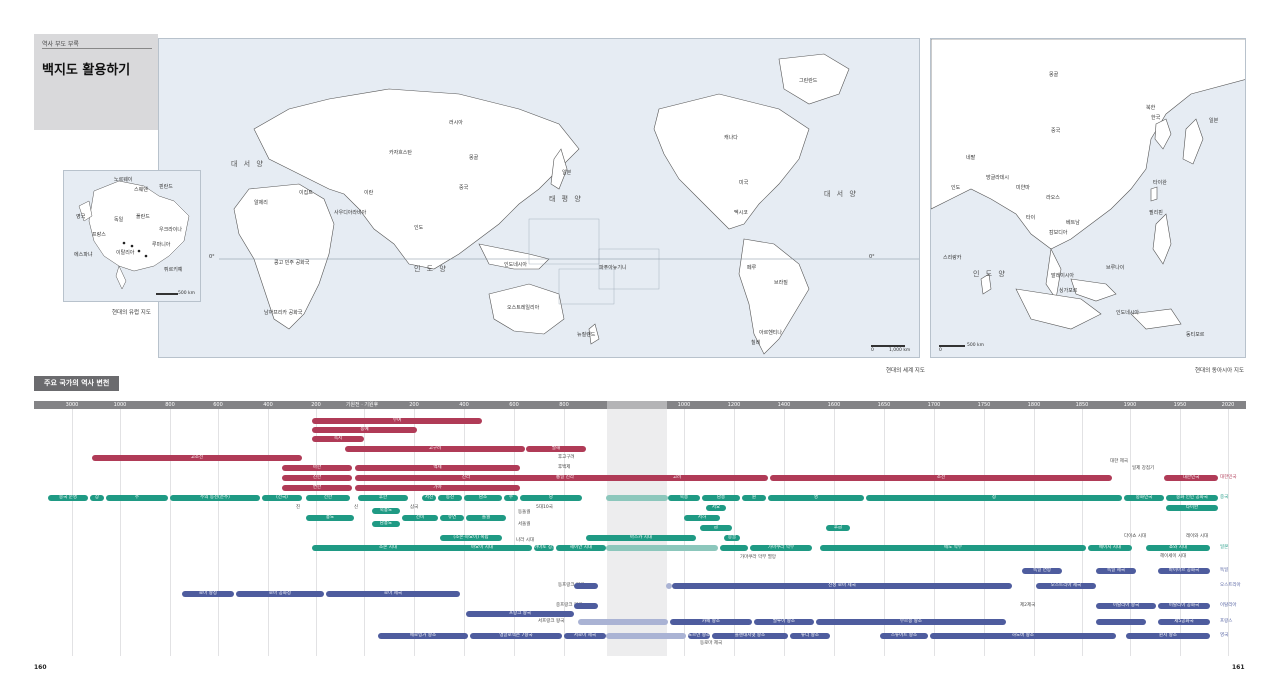 The height and width of the screenshot is (689, 1280). Describe the element at coordinates (1031, 218) in the screenshot. I see `asia-label-thailand: 타이` at that location.